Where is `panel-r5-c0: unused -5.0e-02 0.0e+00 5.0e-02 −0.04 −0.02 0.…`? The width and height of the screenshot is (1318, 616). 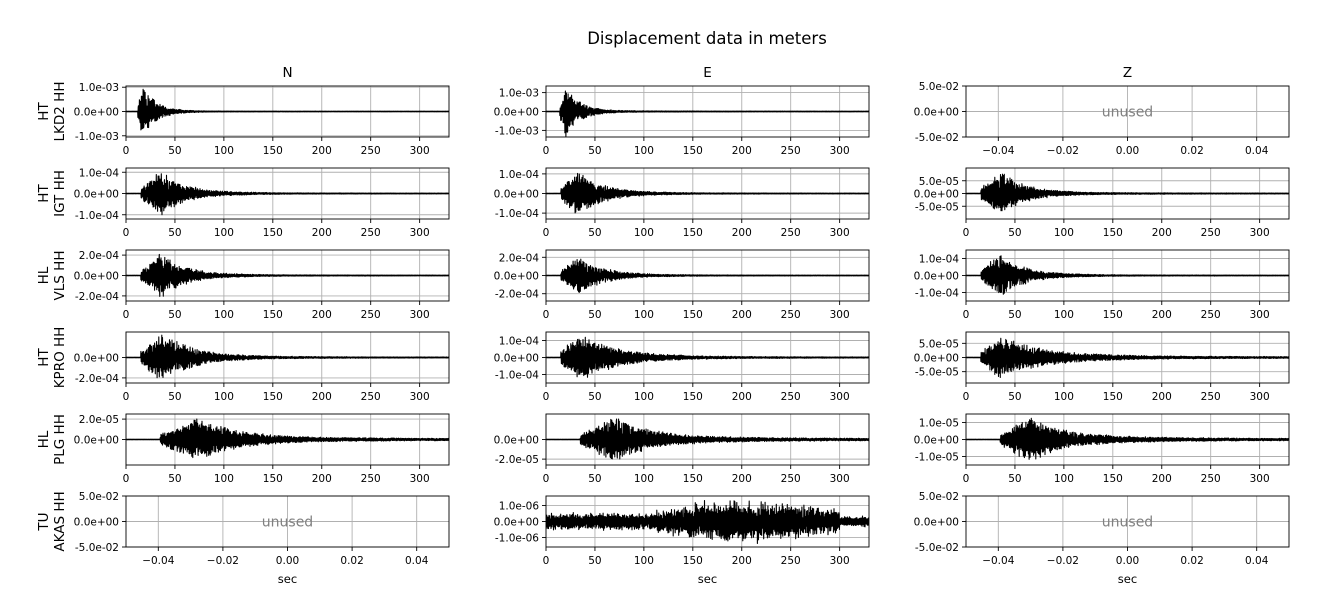
panel-r5-c0: unused -5.0e-02 0.0e+00 5.0e-02 −0.04 −0.02 0.… is located at coordinates (262, 538).